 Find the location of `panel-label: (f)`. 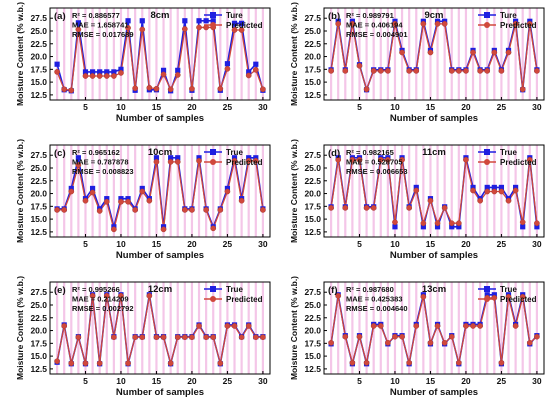

panel-label: (f) is located at coordinates (333, 290).